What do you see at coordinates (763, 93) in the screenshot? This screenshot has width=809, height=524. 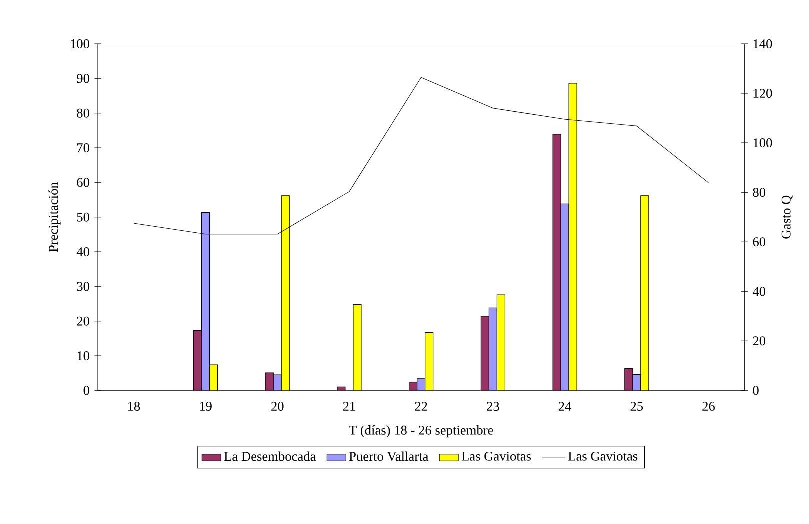 I see `y2-tick-label: 120` at bounding box center [763, 93].